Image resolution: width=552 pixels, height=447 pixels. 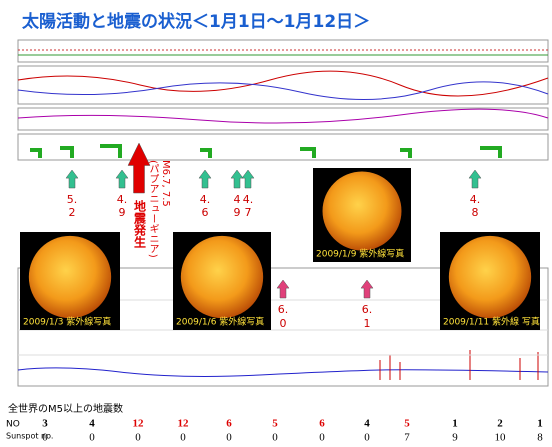 I want to click on quake-top: 5., so click(x=72, y=199).